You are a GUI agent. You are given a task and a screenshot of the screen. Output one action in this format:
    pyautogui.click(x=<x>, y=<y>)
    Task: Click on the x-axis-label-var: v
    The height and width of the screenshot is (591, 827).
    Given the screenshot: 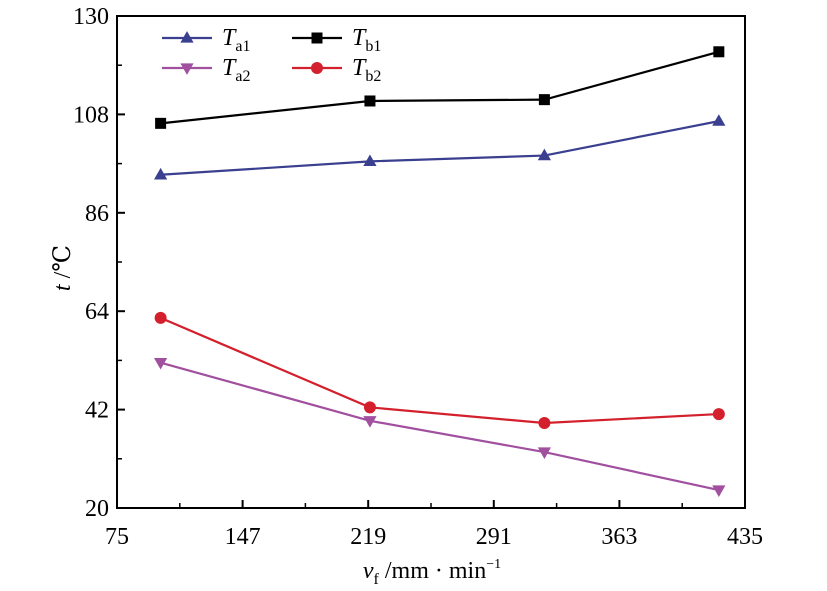 What is the action you would take?
    pyautogui.click(x=368, y=571)
    